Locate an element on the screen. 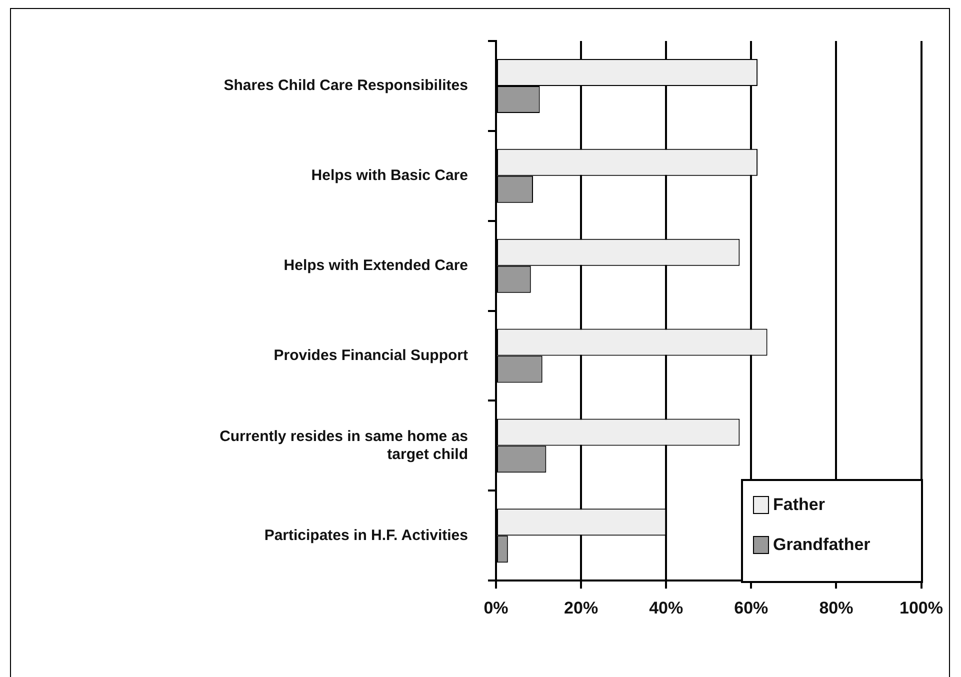 The image size is (961, 677). x-tick-label: 20% is located at coordinates (581, 608).